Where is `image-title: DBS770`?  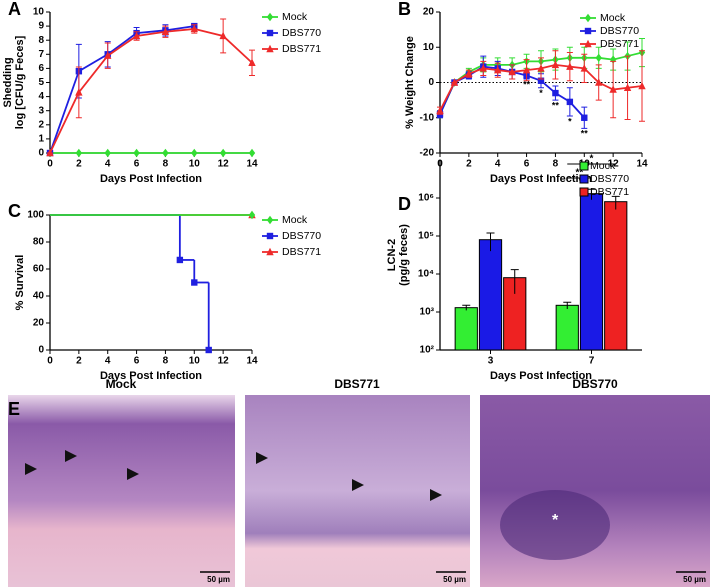
image-title: DBS770 is located at coordinates (595, 384).